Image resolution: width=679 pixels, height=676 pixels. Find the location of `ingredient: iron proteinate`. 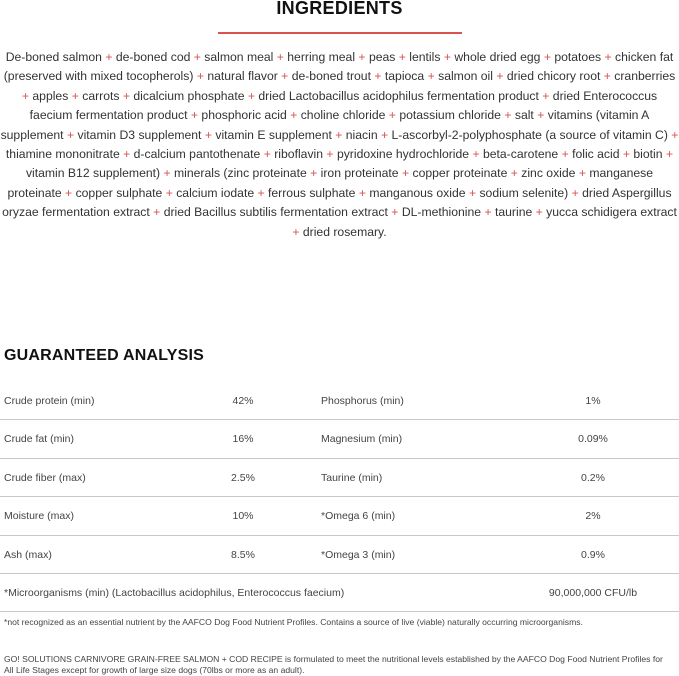

ingredient: iron proteinate is located at coordinates (359, 173).